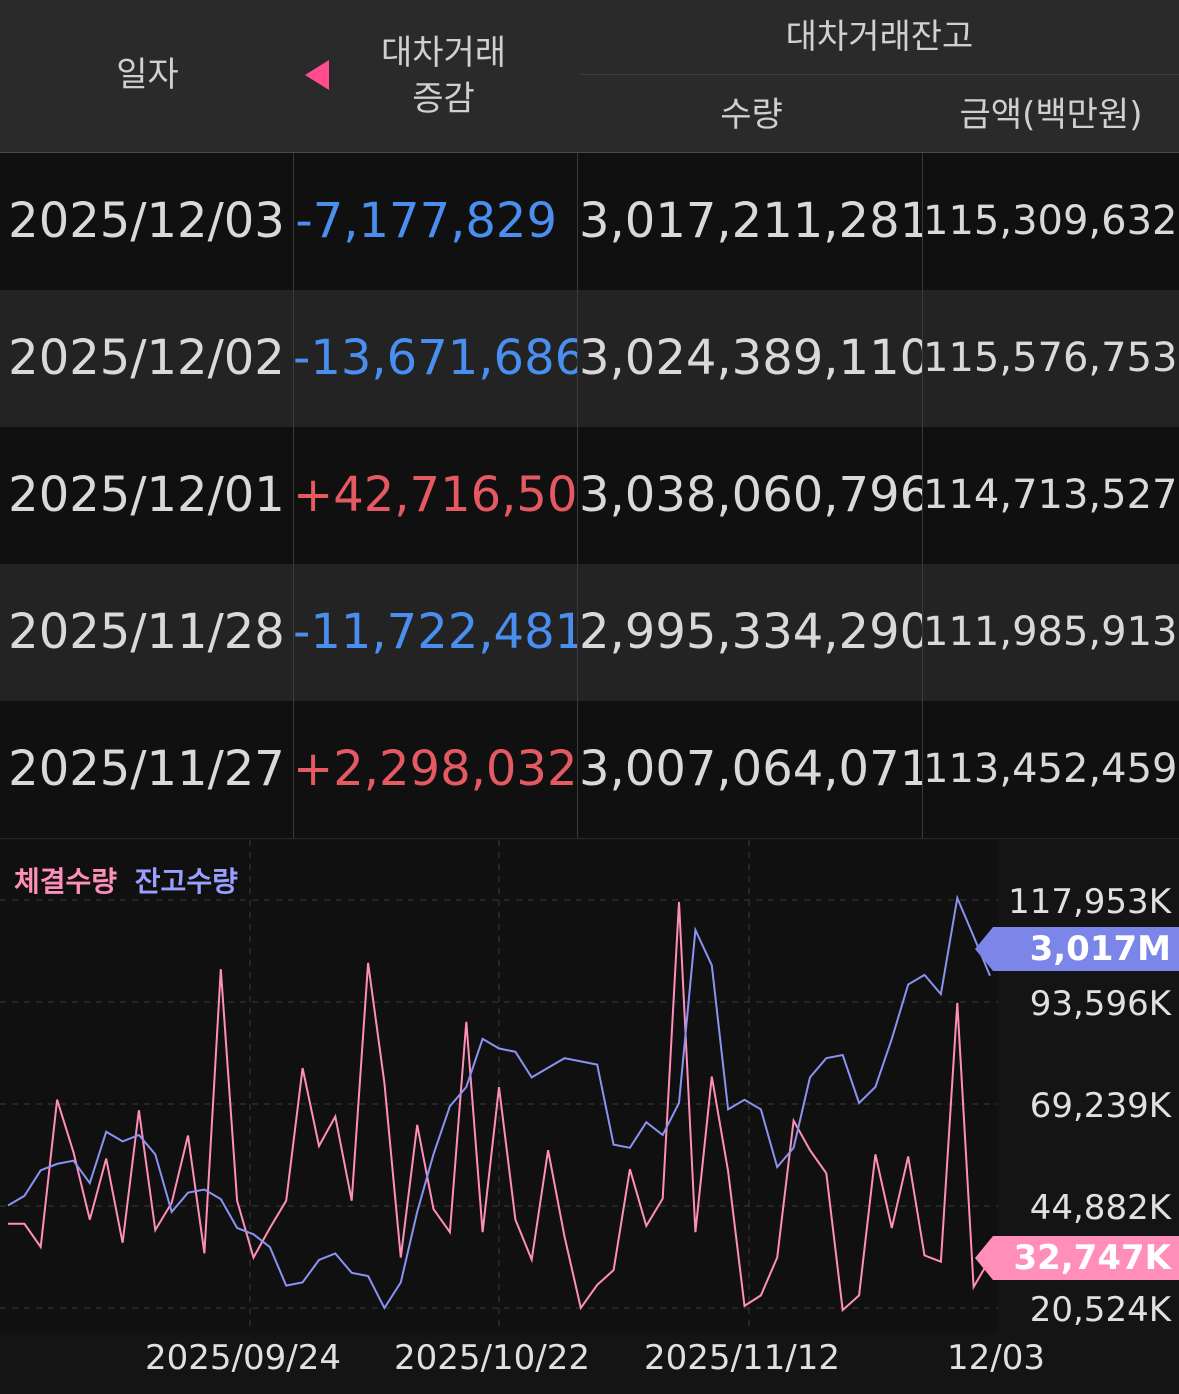  Describe the element at coordinates (317, 75) in the screenshot. I see `sort-left-arrow-icon` at that location.